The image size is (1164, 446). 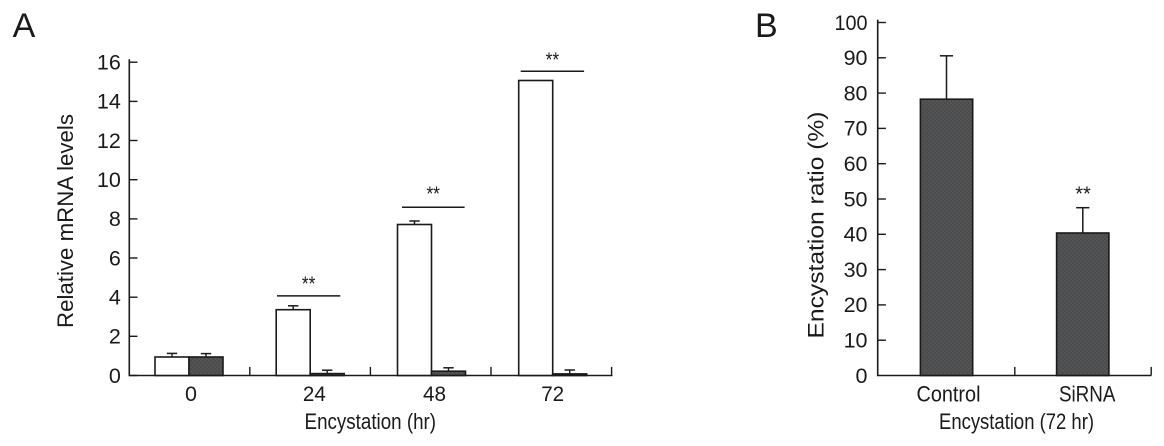 I want to click on svg-text: SiRNA, so click(x=1087, y=393).